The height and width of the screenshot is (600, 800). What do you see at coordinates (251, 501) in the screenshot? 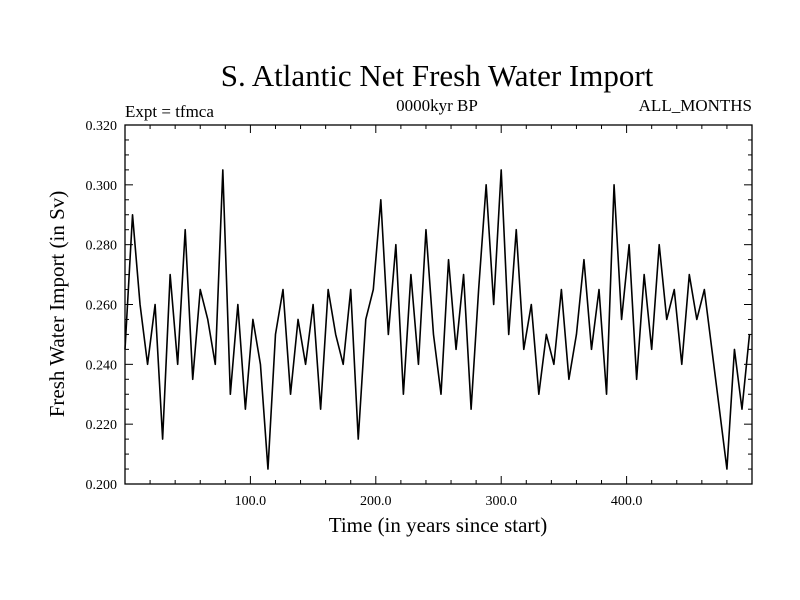
I see `x-tick-label: 100.0` at bounding box center [251, 501].